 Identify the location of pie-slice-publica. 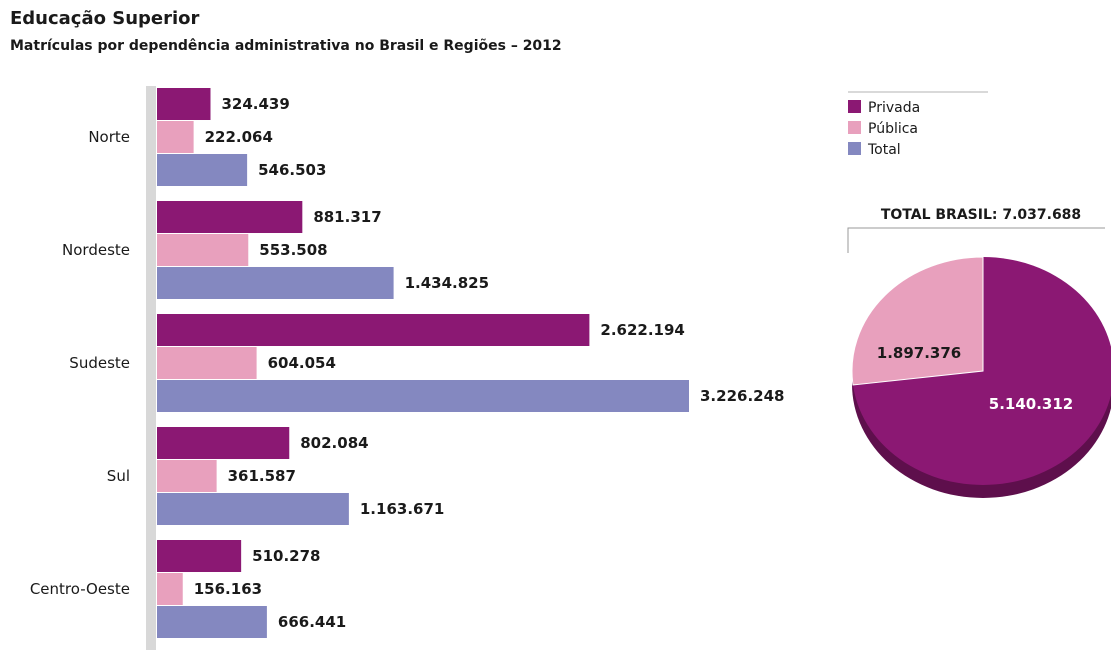
(917, 321).